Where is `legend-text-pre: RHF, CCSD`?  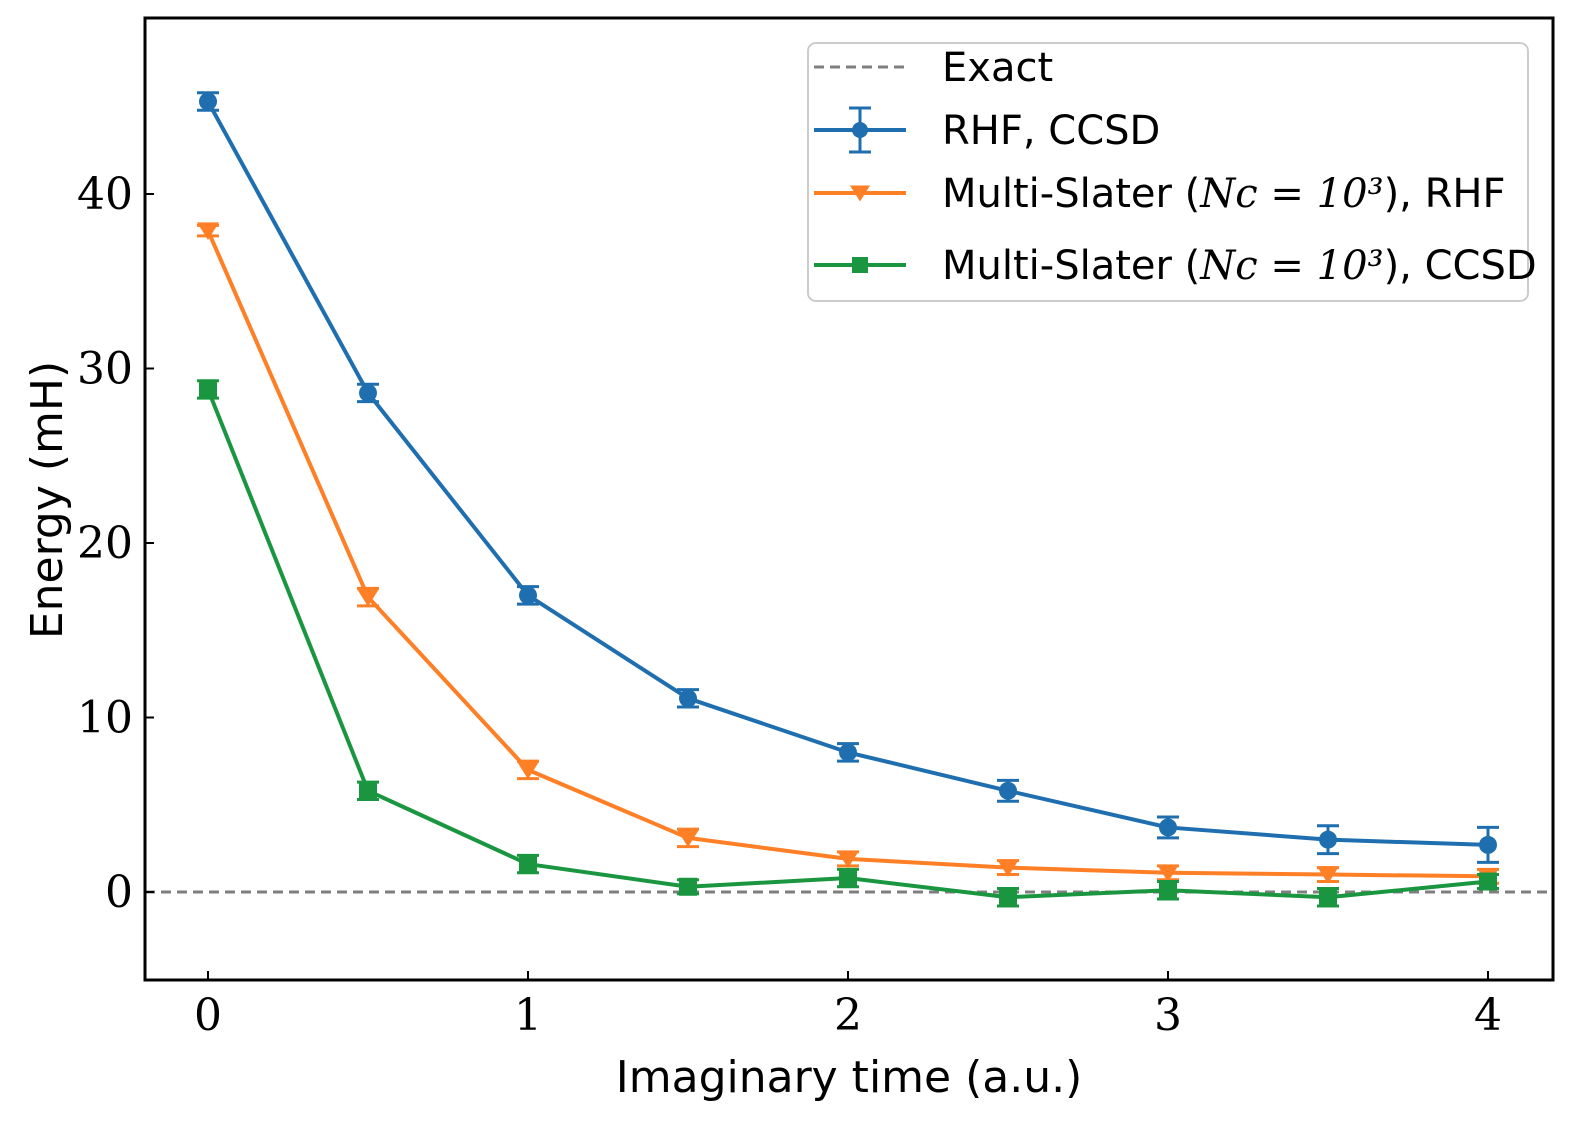
legend-text-pre: RHF, CCSD is located at coordinates (1051, 131).